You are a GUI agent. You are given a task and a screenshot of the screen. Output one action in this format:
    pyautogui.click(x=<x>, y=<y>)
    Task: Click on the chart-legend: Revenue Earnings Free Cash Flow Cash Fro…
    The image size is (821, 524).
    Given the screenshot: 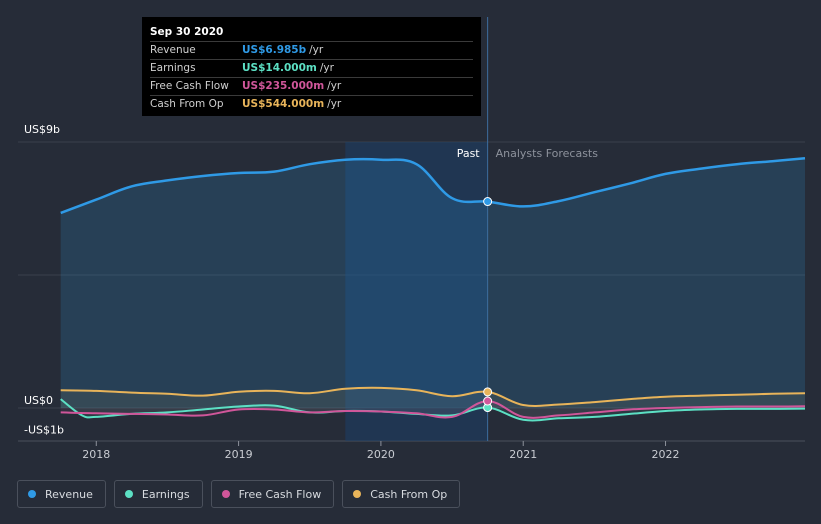 What is the action you would take?
    pyautogui.click(x=242, y=494)
    